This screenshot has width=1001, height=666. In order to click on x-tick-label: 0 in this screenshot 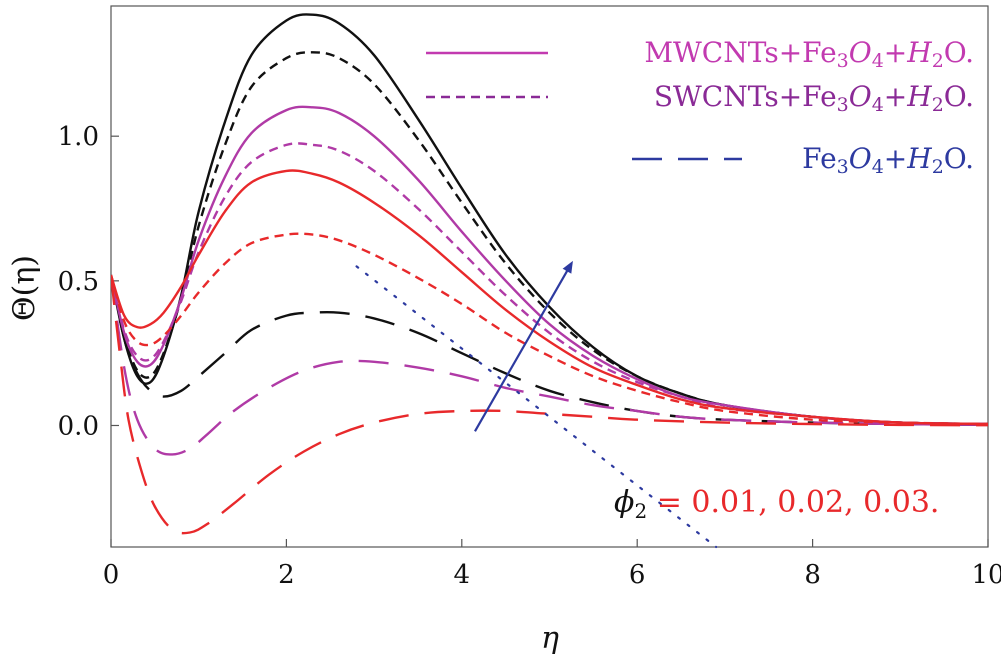, I will do `click(111, 575)`.